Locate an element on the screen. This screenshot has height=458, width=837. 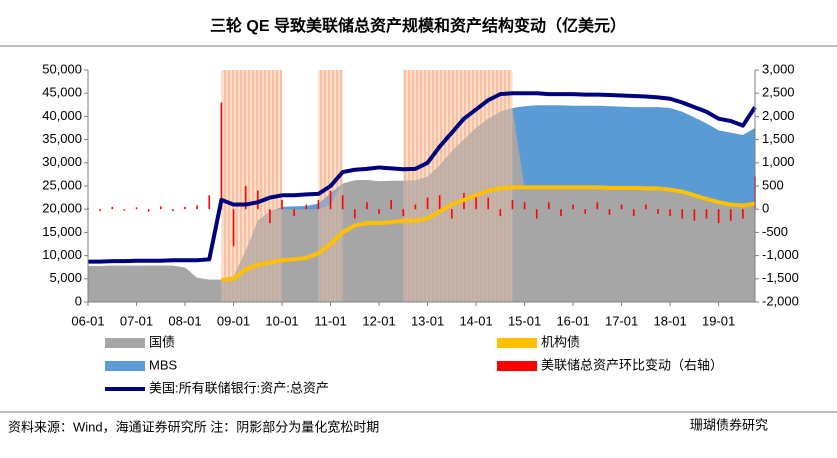
y2-tick-label: -2,000 is located at coordinates (780, 300).